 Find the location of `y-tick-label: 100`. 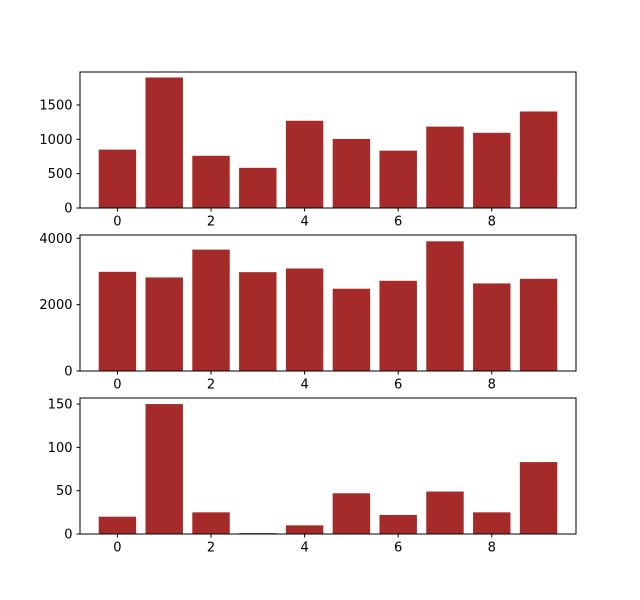

y-tick-label: 100 is located at coordinates (60, 448).